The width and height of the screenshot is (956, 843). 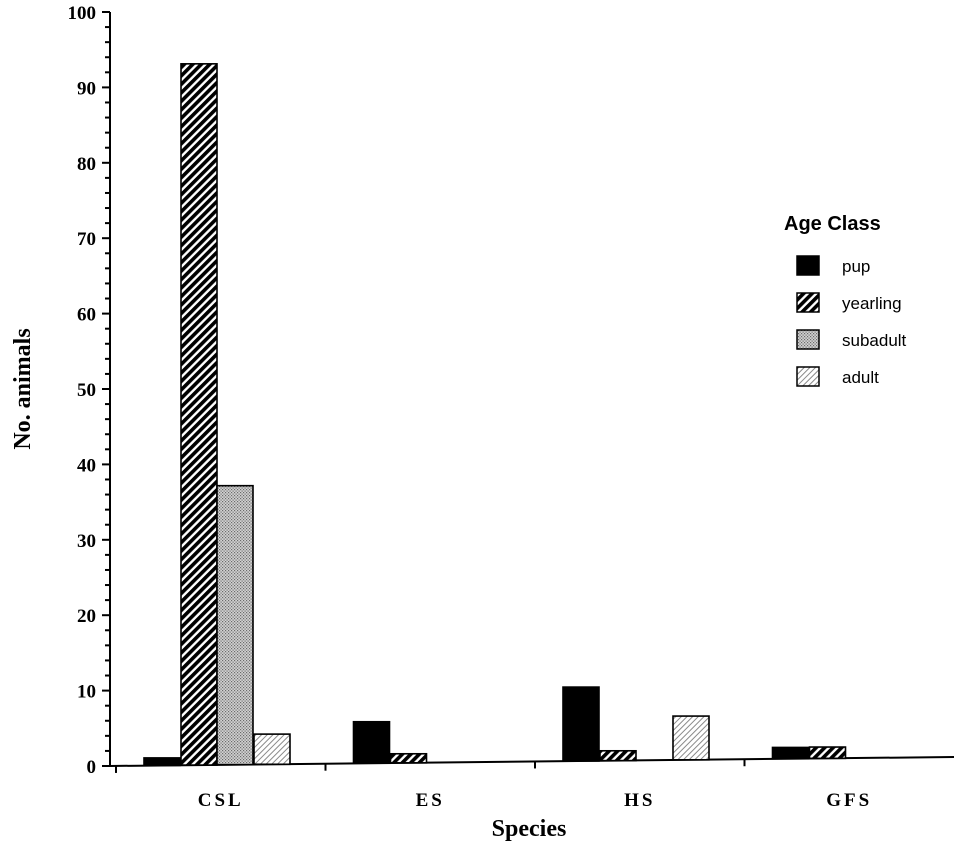 What do you see at coordinates (618, 755) in the screenshot?
I see `bar-yearling-hs` at bounding box center [618, 755].